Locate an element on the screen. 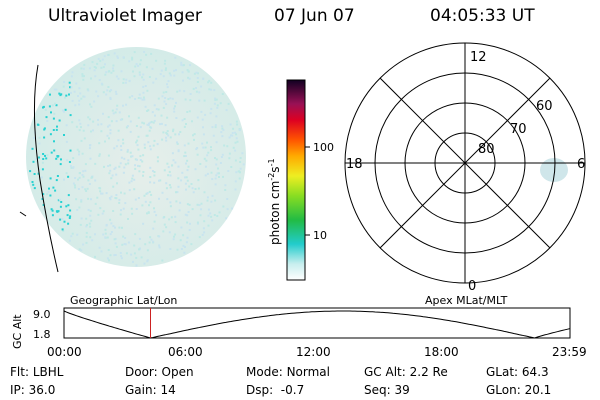 The height and width of the screenshot is (400, 600). colorbar-unit-label: photon cm-2s-1 is located at coordinates (274, 201).